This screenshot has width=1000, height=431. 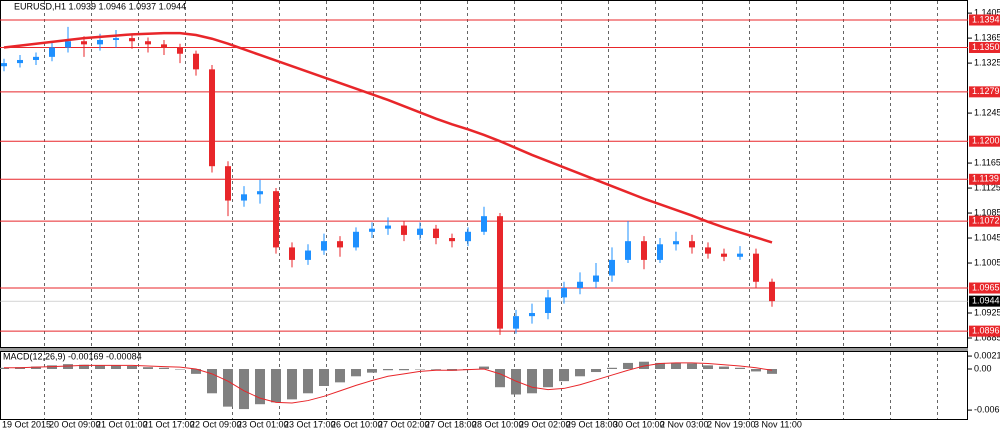 I want to click on y-tick-label: 1.0885, so click(x=987, y=337).